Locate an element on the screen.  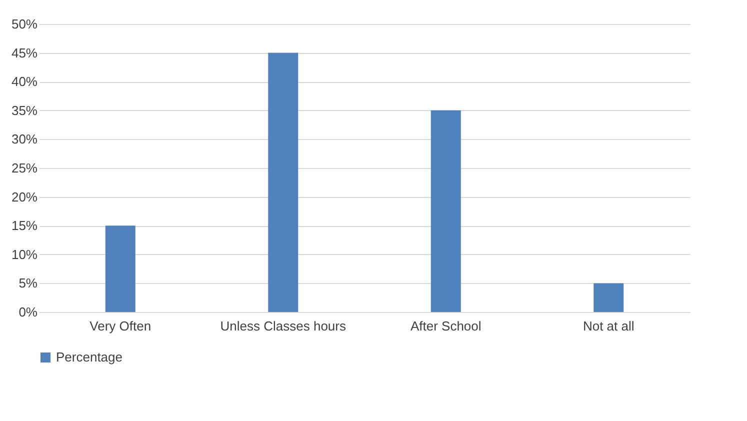
y-tick-label: 50% is located at coordinates (24, 24).